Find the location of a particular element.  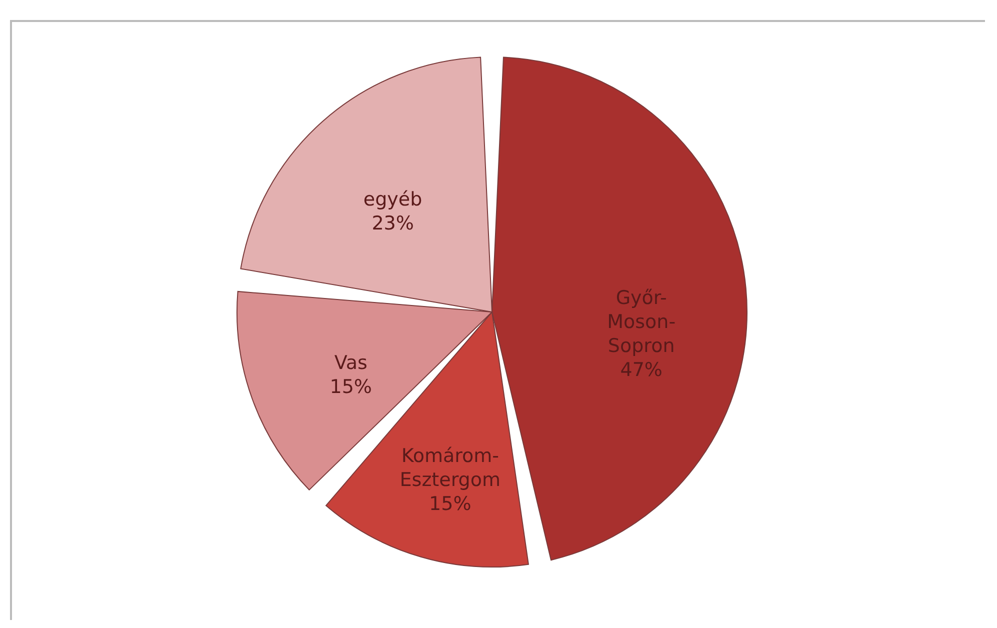

slice-label: egyéb is located at coordinates (392, 199).